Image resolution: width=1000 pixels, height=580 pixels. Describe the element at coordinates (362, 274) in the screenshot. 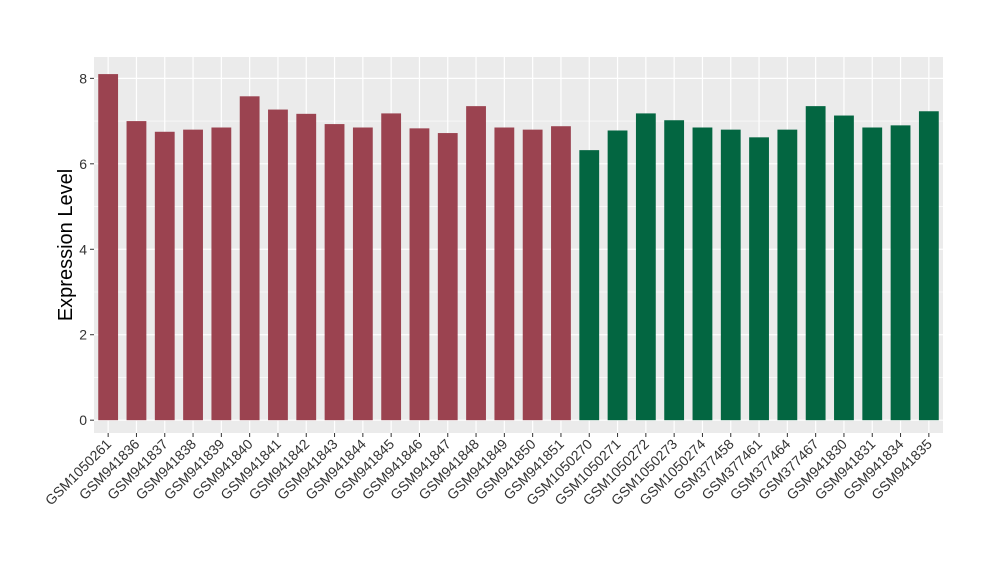

I see `bar-gsm941844` at that location.